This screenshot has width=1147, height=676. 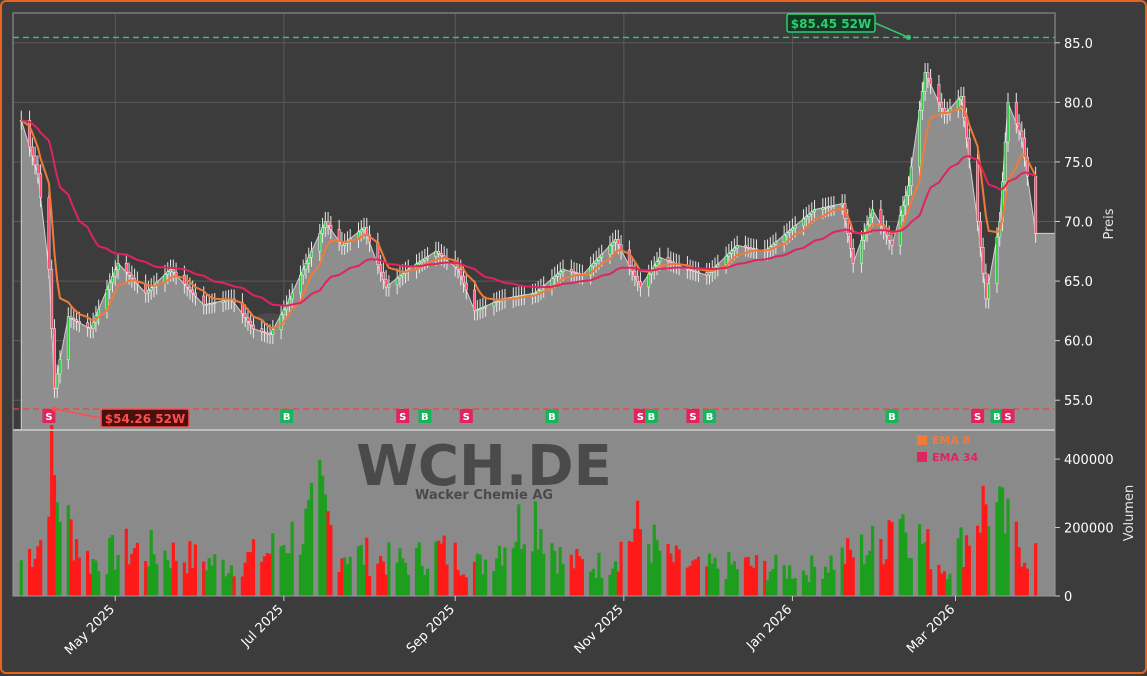 What do you see at coordinates (1089, 529) in the screenshot?
I see `volume-tick-label: 200000` at bounding box center [1089, 529].